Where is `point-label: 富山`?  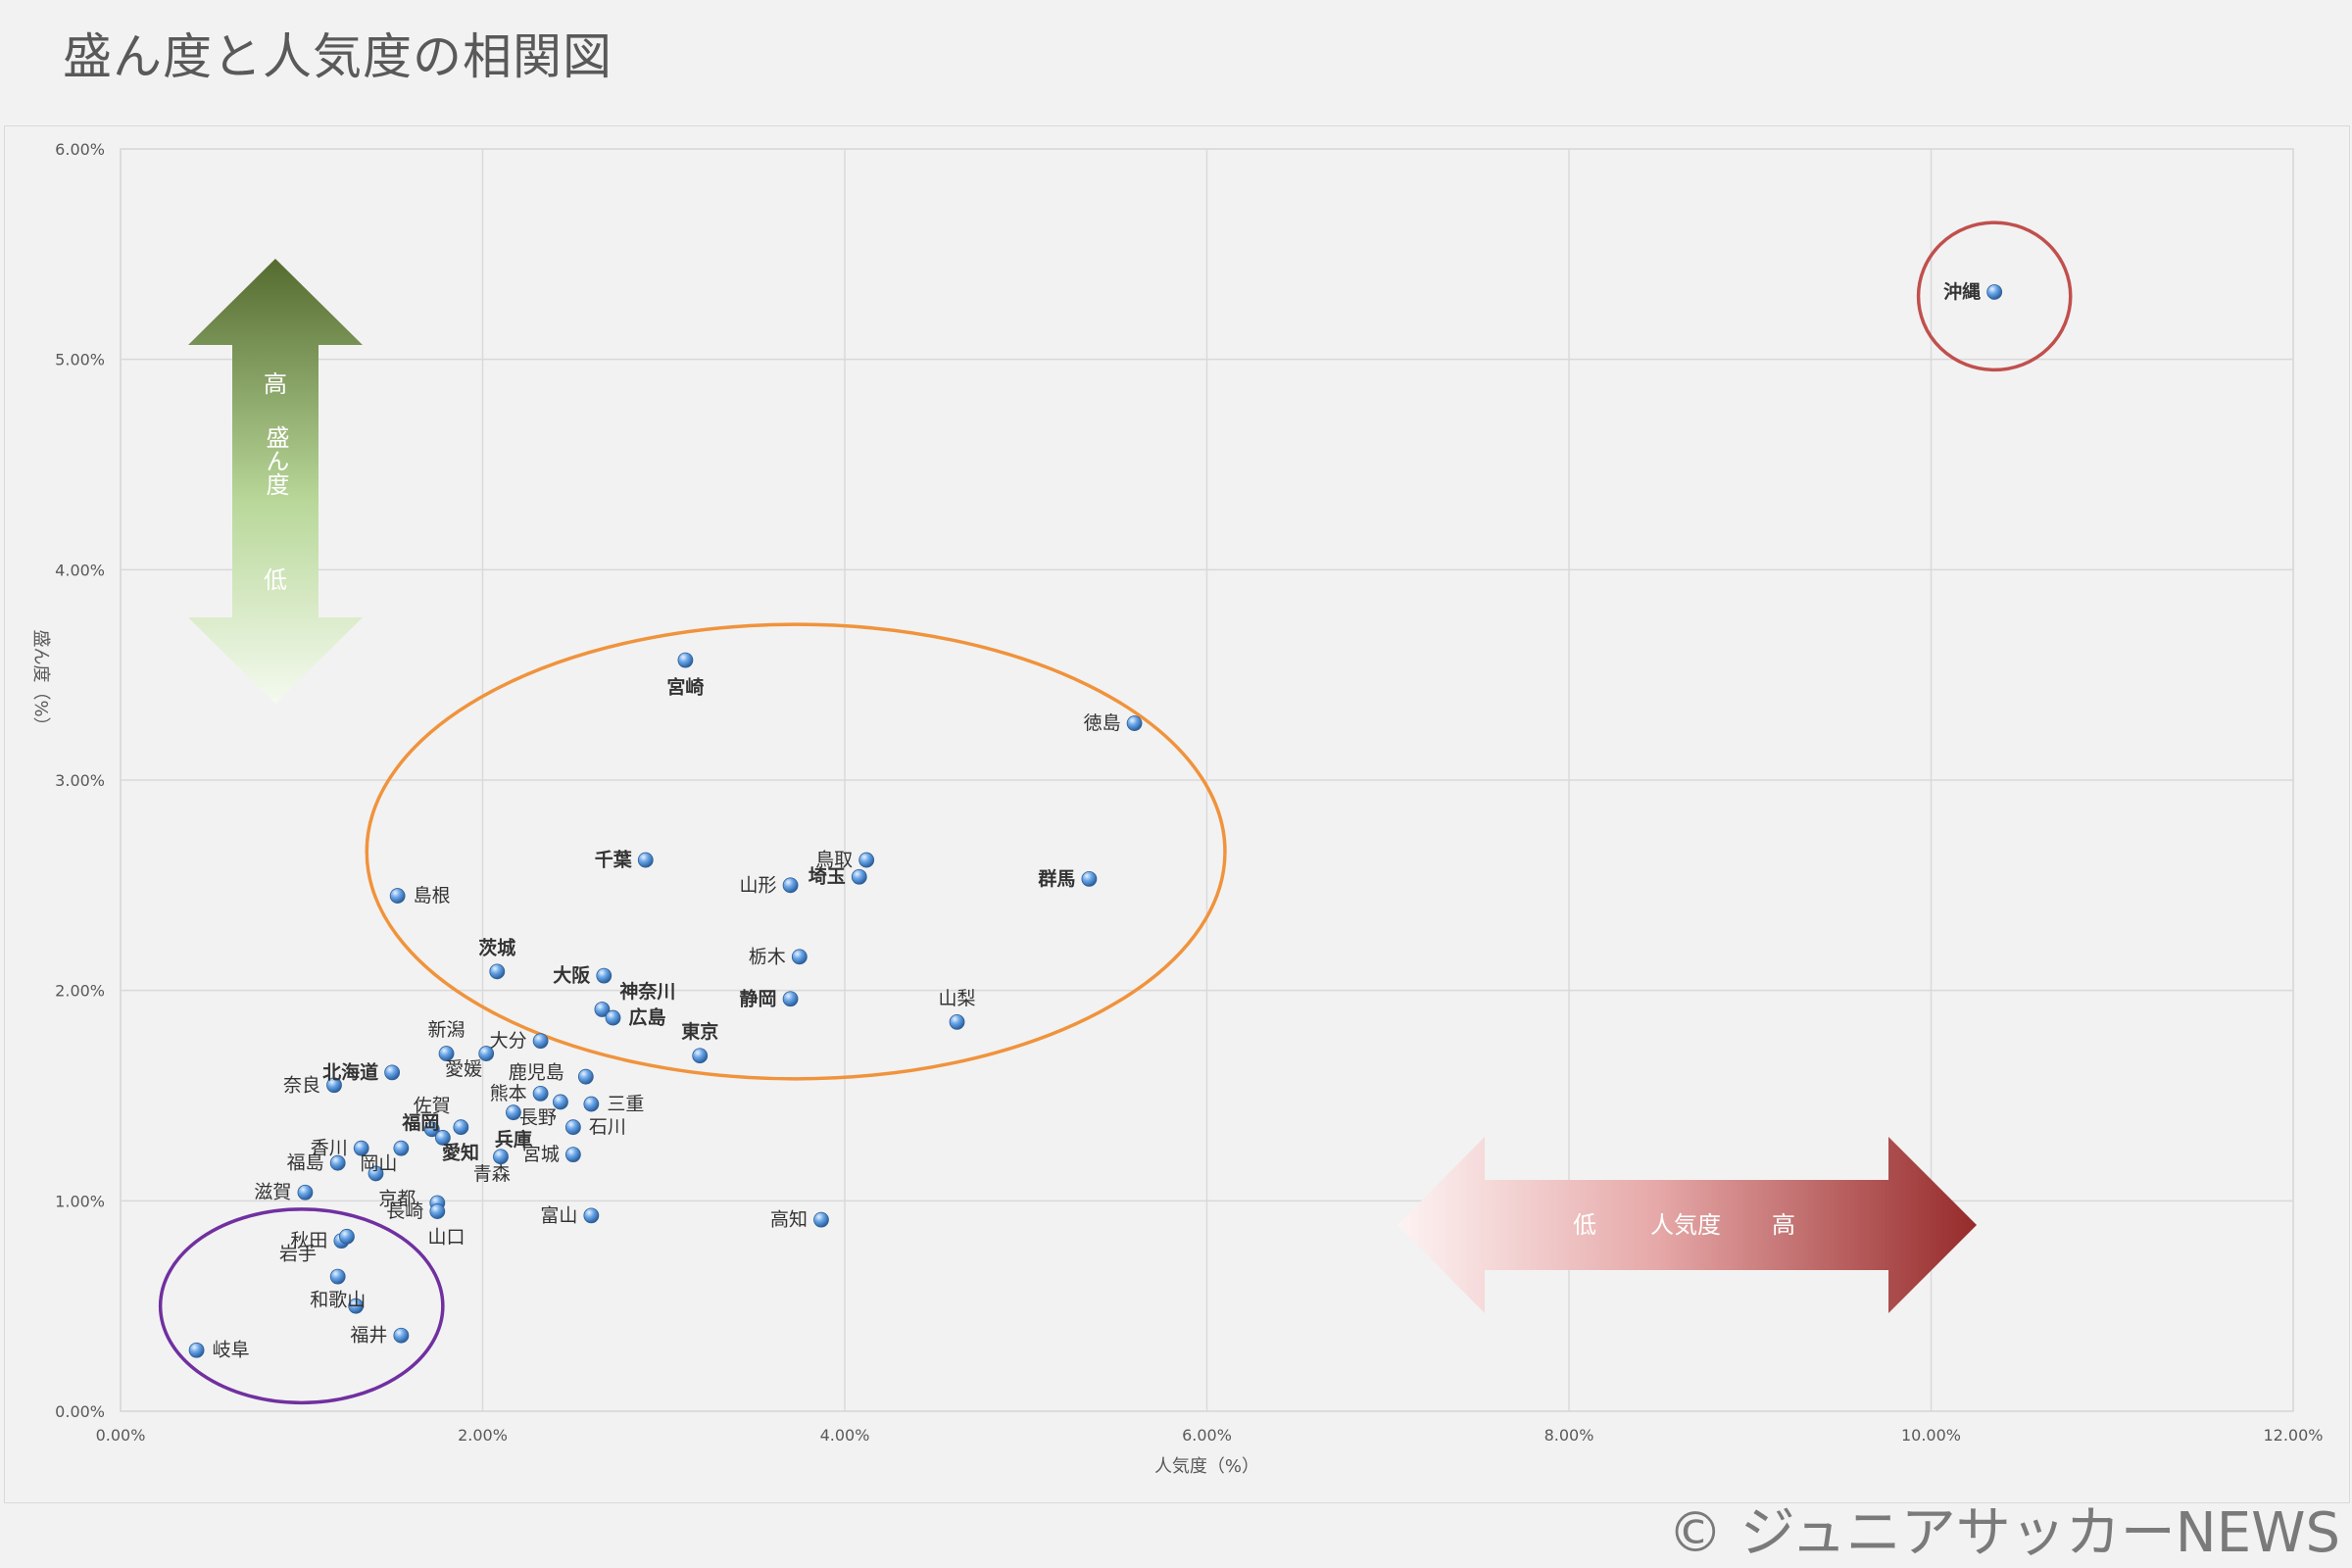
point-label: 富山 is located at coordinates (558, 1215).